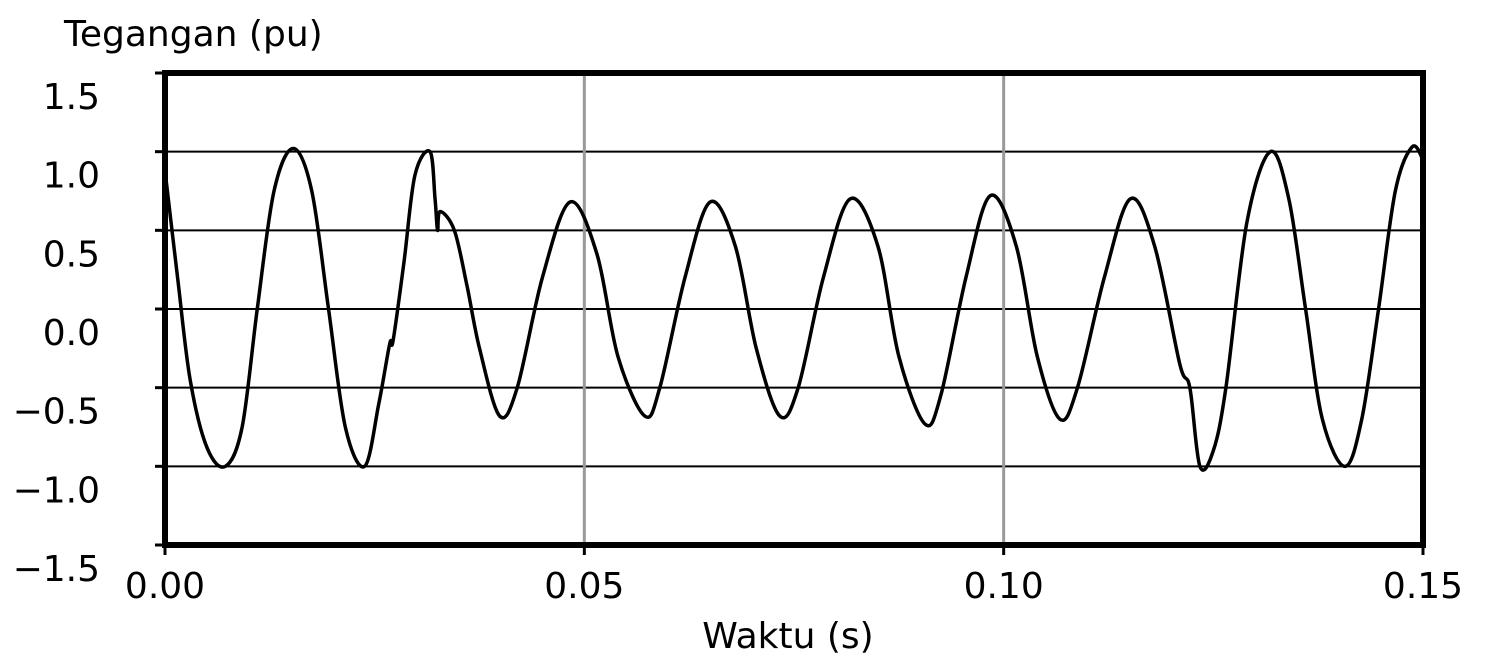  I want to click on y-tick-label: −1.0, so click(56, 490).